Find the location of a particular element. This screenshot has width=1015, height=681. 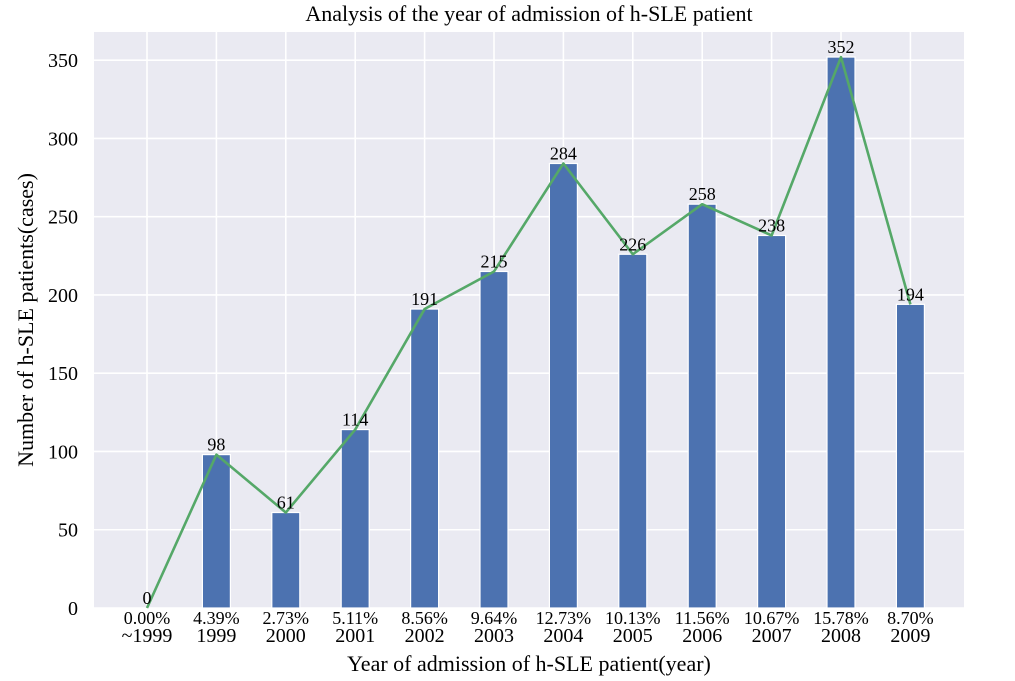

x-tick-category: ~1999 is located at coordinates (147, 636).